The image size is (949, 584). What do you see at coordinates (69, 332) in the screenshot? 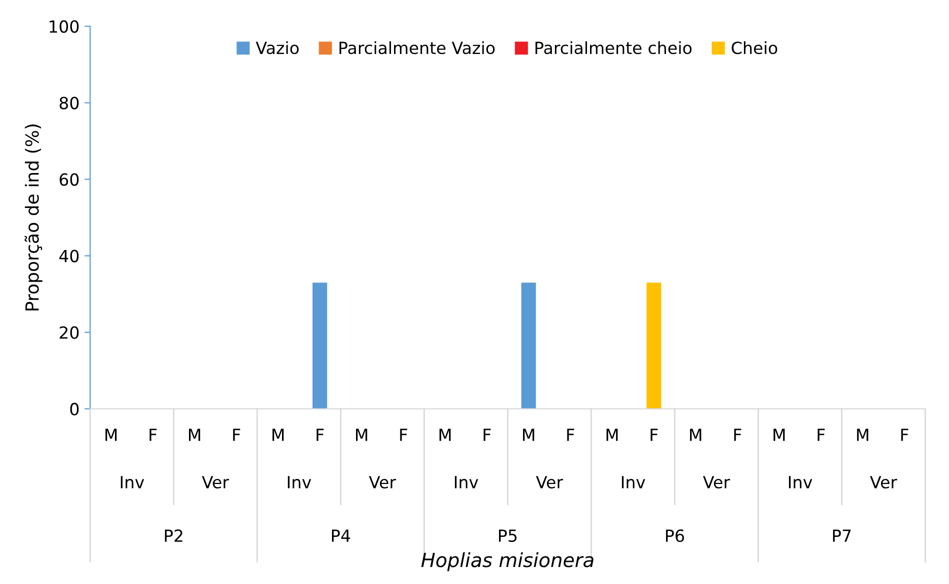
I see `y-tick-label: 20` at bounding box center [69, 332].